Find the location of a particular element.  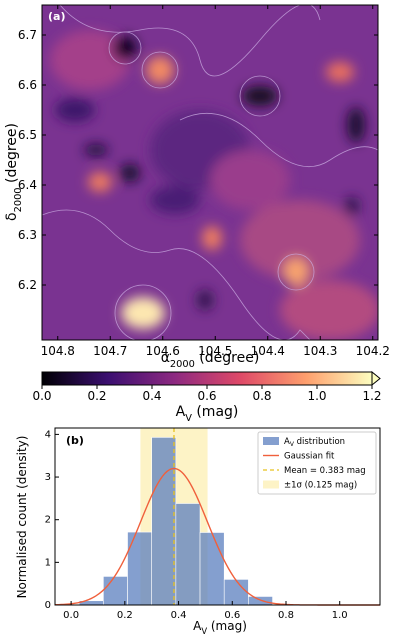

x-axis-label: α2000 (degree) is located at coordinates (210, 360).